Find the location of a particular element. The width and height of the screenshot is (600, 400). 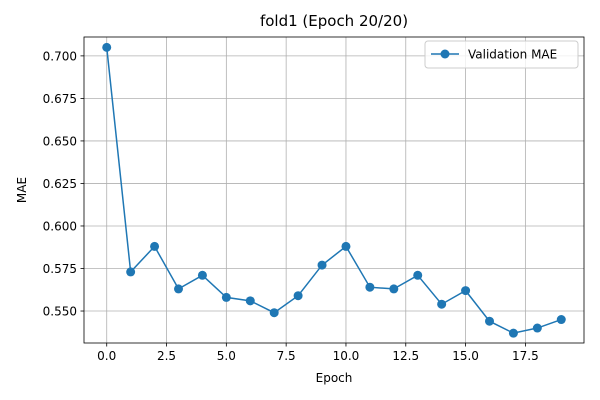

x-tick-label: 10.0 is located at coordinates (346, 356).